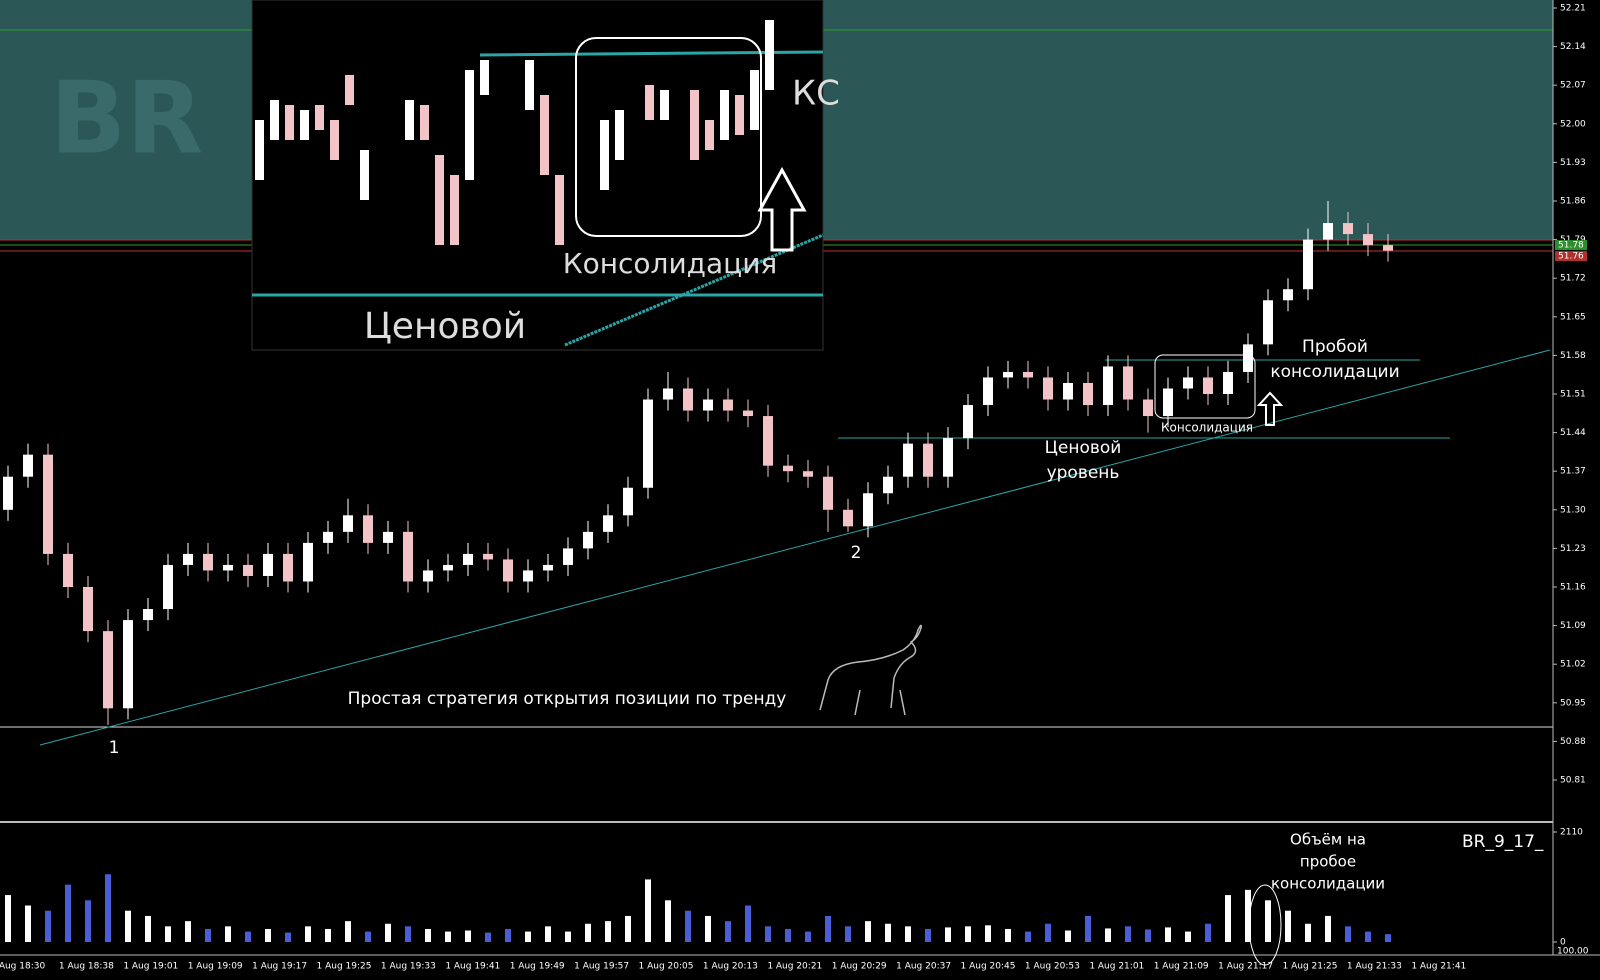  What do you see at coordinates (1573, 202) in the screenshot?
I see `y-tick-label: 51.86` at bounding box center [1573, 202].